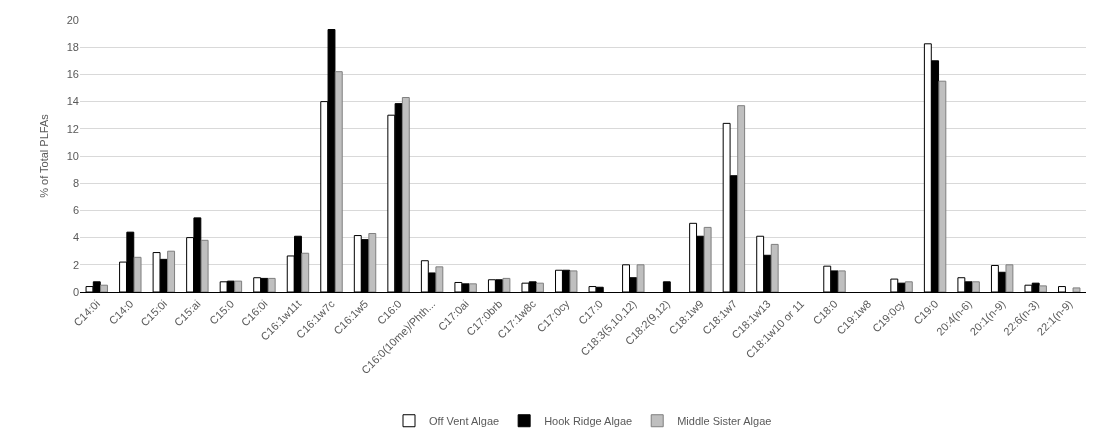  What do you see at coordinates (75, 237) in the screenshot?
I see `y-tick-label: 4` at bounding box center [75, 237].